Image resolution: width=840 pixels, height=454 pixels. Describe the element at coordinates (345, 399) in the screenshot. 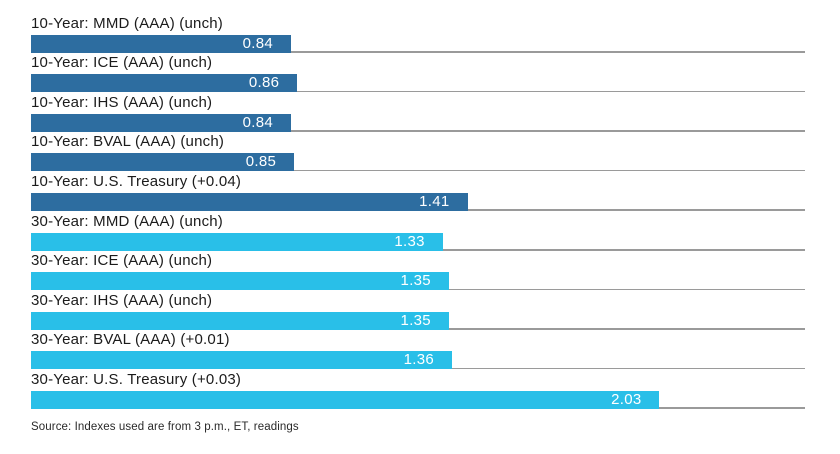

I see `bar: 2.03` at that location.